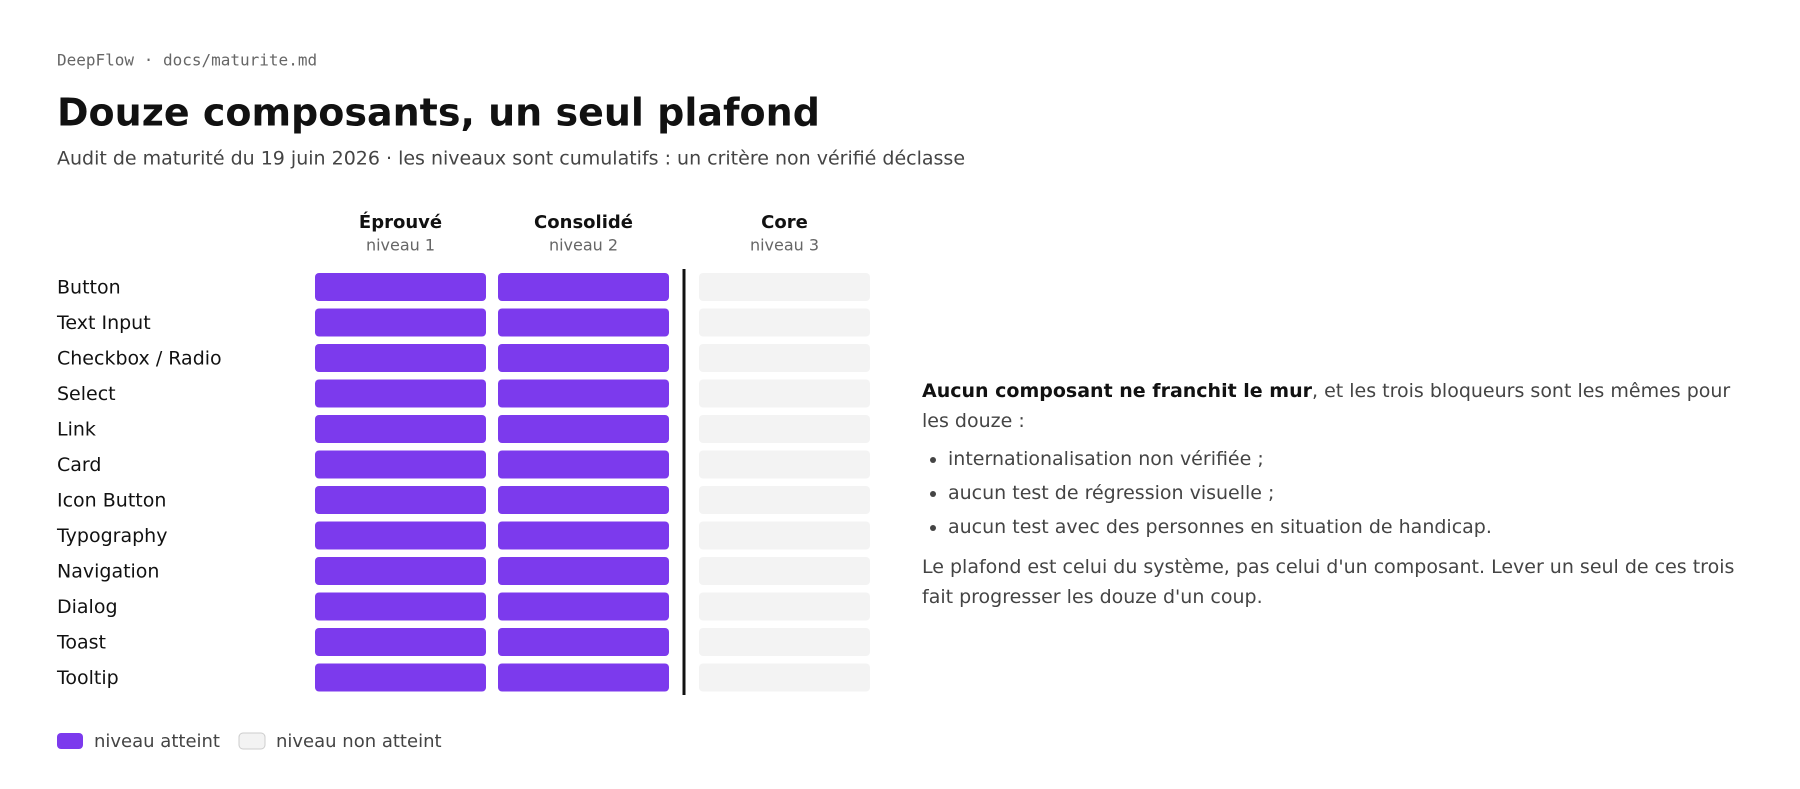 This screenshot has width=1800, height=789. Describe the element at coordinates (139, 359) in the screenshot. I see `row-label: Checkbox / Radio` at that location.